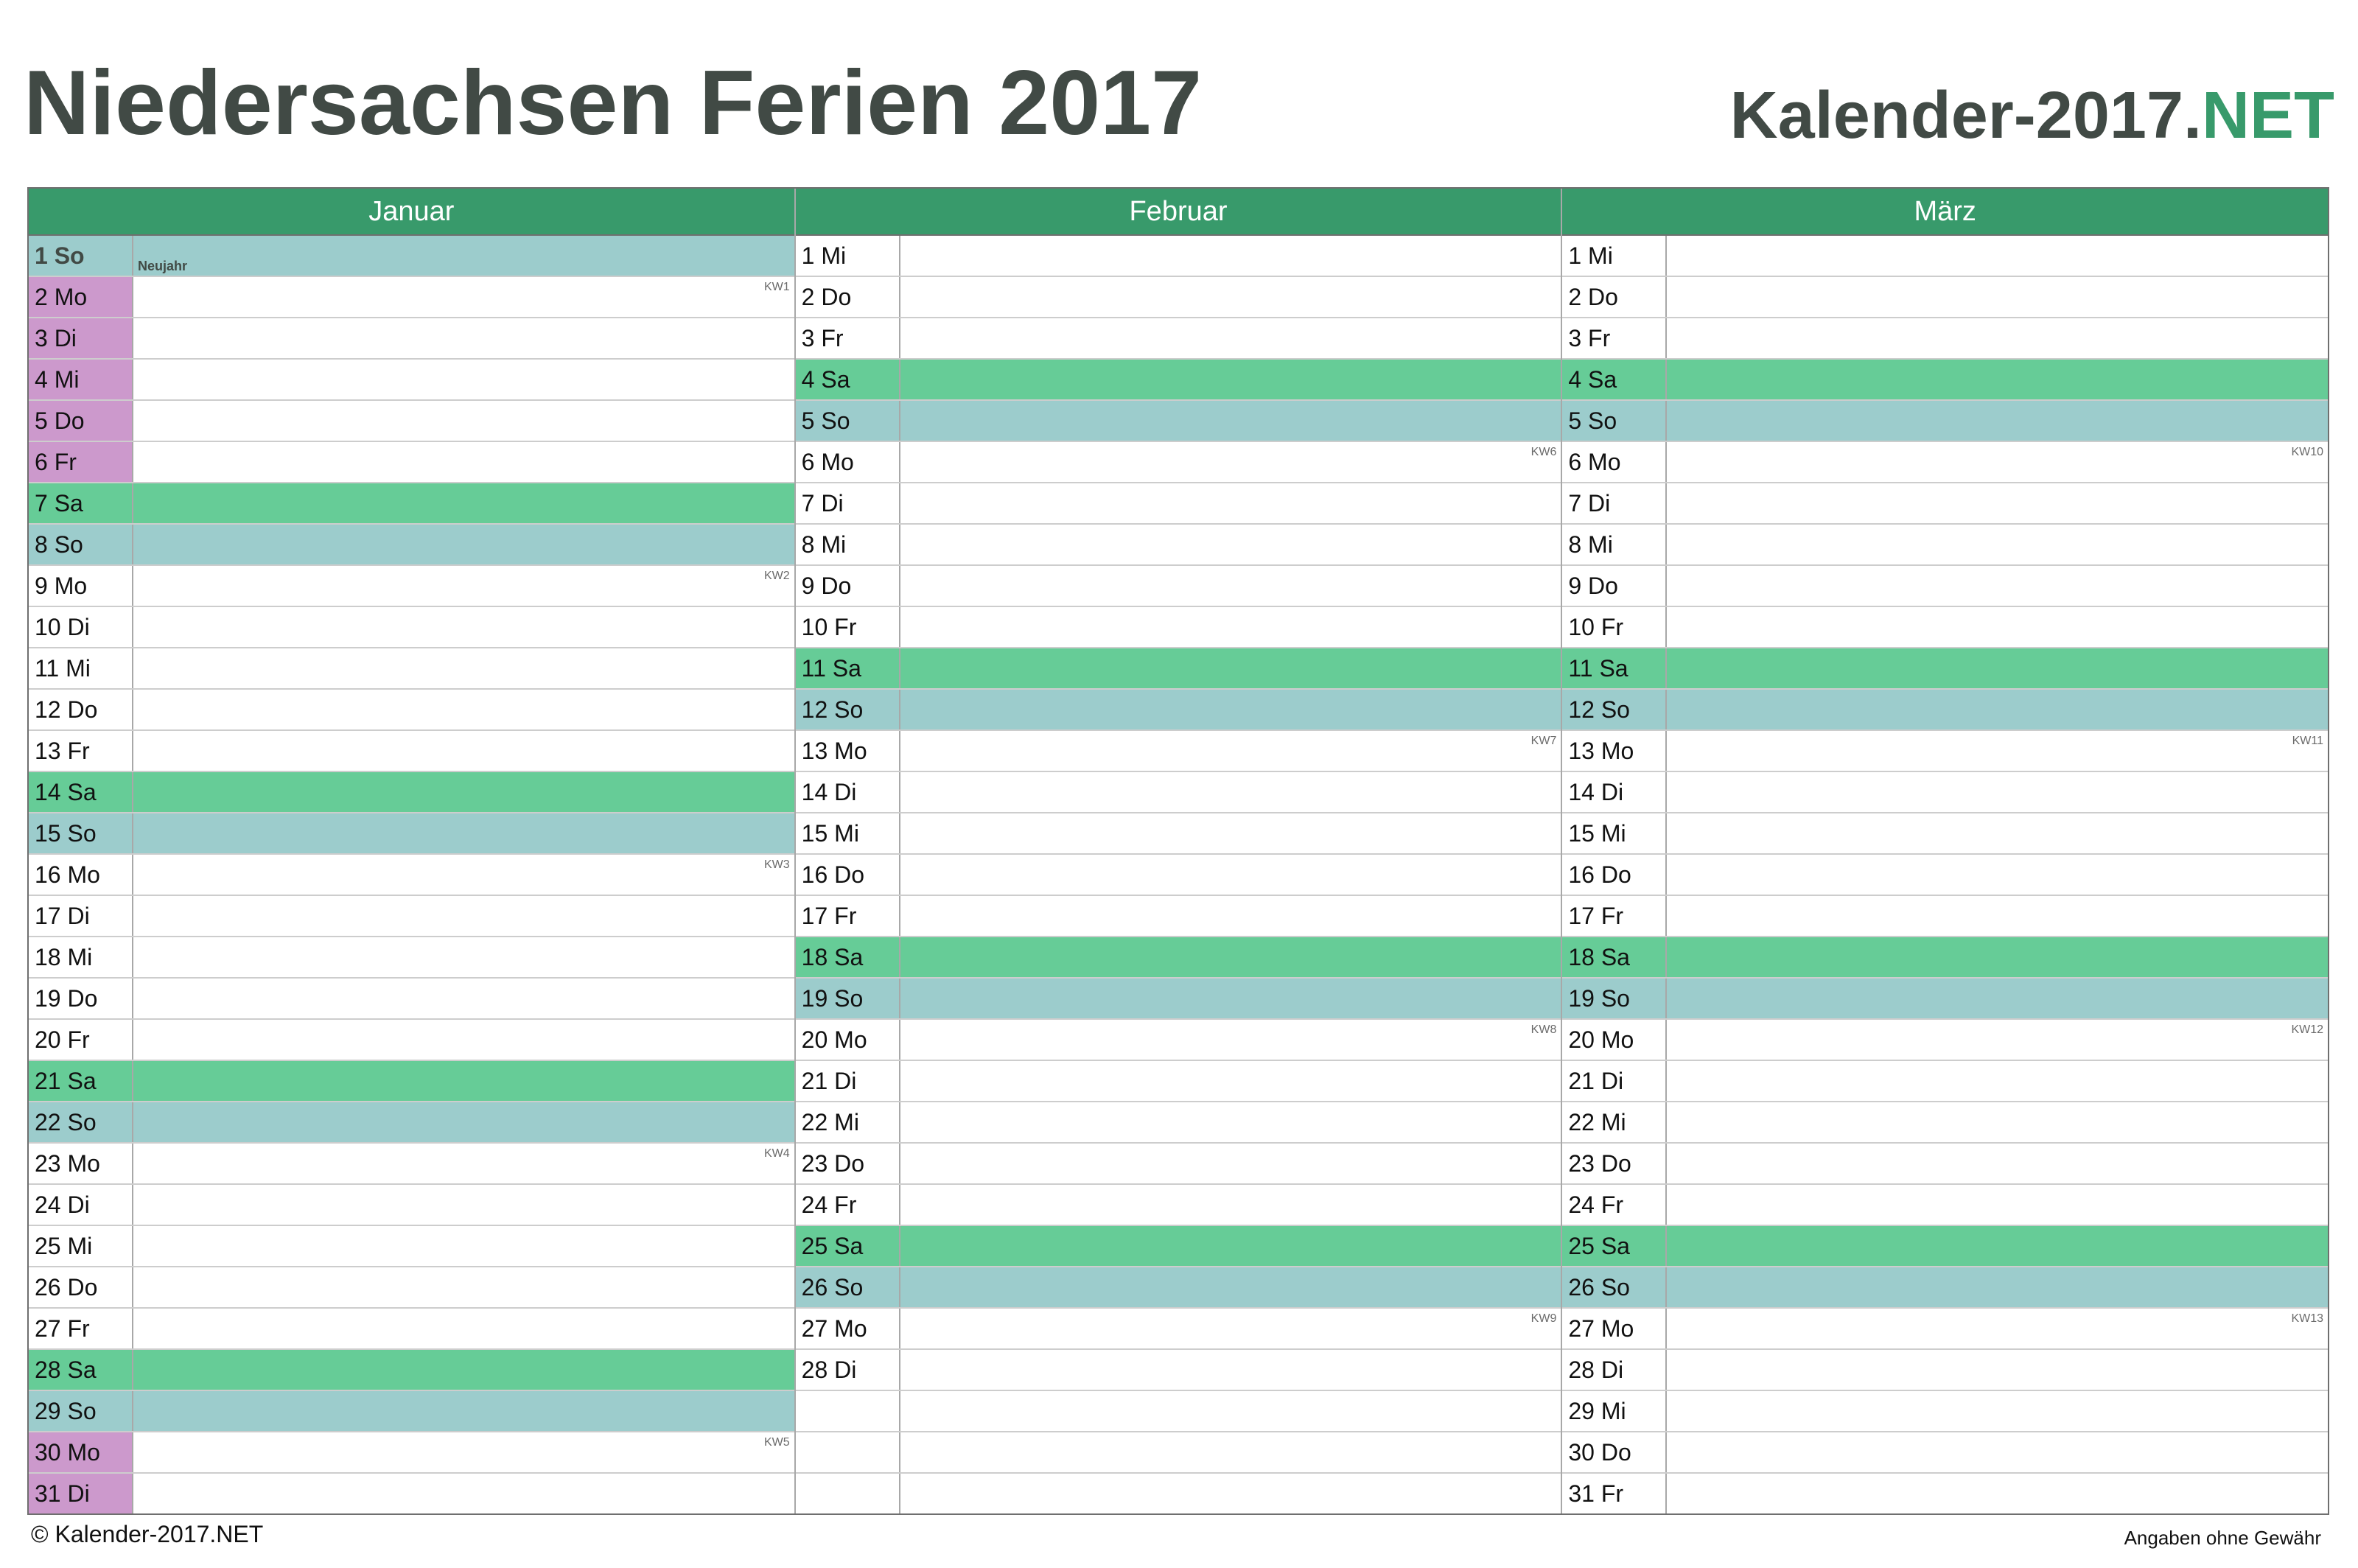  I want to click on day-row: 9 Do, so click(1178, 586).